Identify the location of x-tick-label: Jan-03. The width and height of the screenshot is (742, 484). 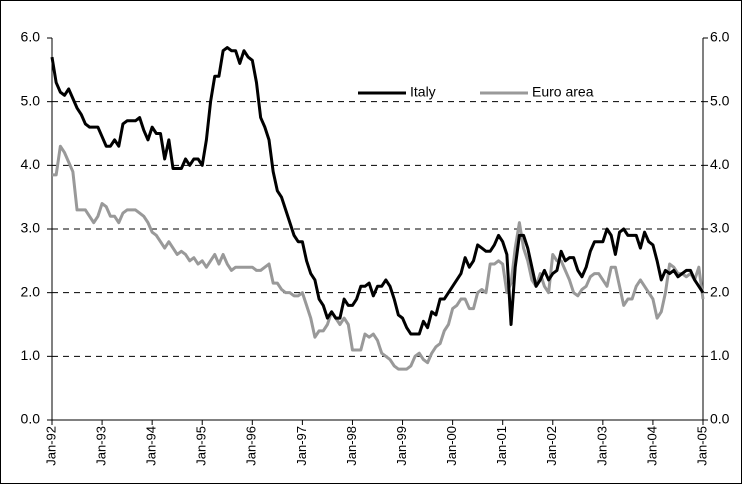
(601, 446).